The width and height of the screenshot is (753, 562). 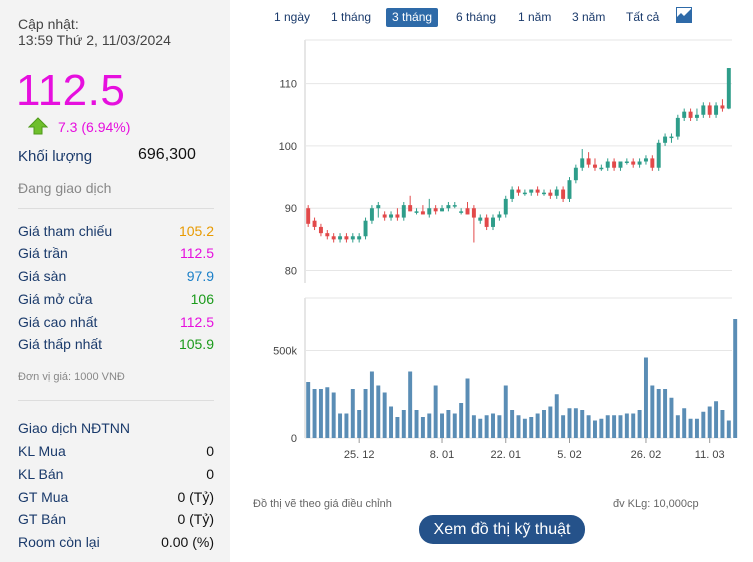 What do you see at coordinates (43, 497) in the screenshot?
I see `foreign-buy-val-label: GT Mua` at bounding box center [43, 497].